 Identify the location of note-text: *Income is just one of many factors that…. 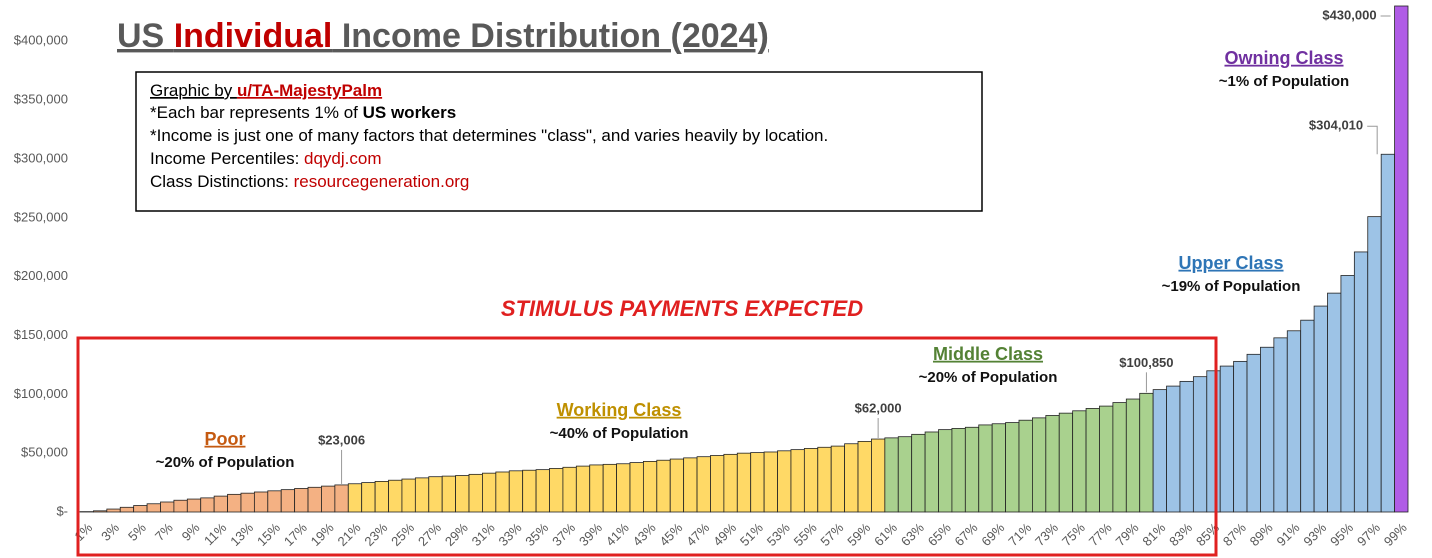
(489, 135).